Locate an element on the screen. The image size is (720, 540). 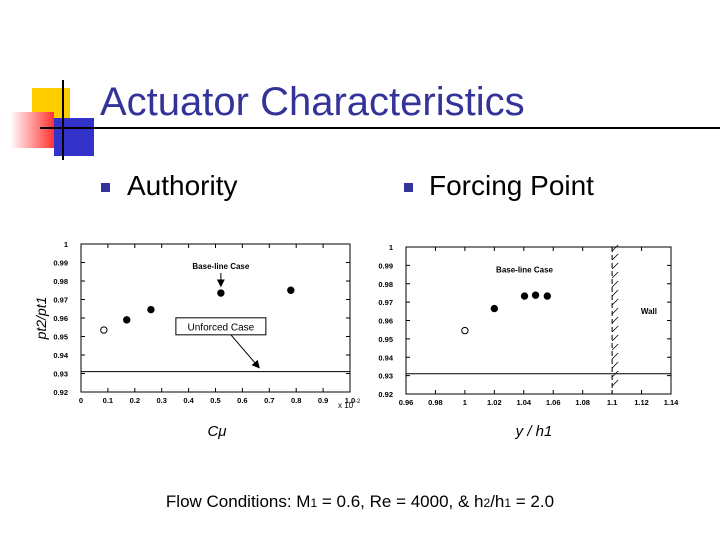
x-axis-label: Cμ is located at coordinates (216, 431).